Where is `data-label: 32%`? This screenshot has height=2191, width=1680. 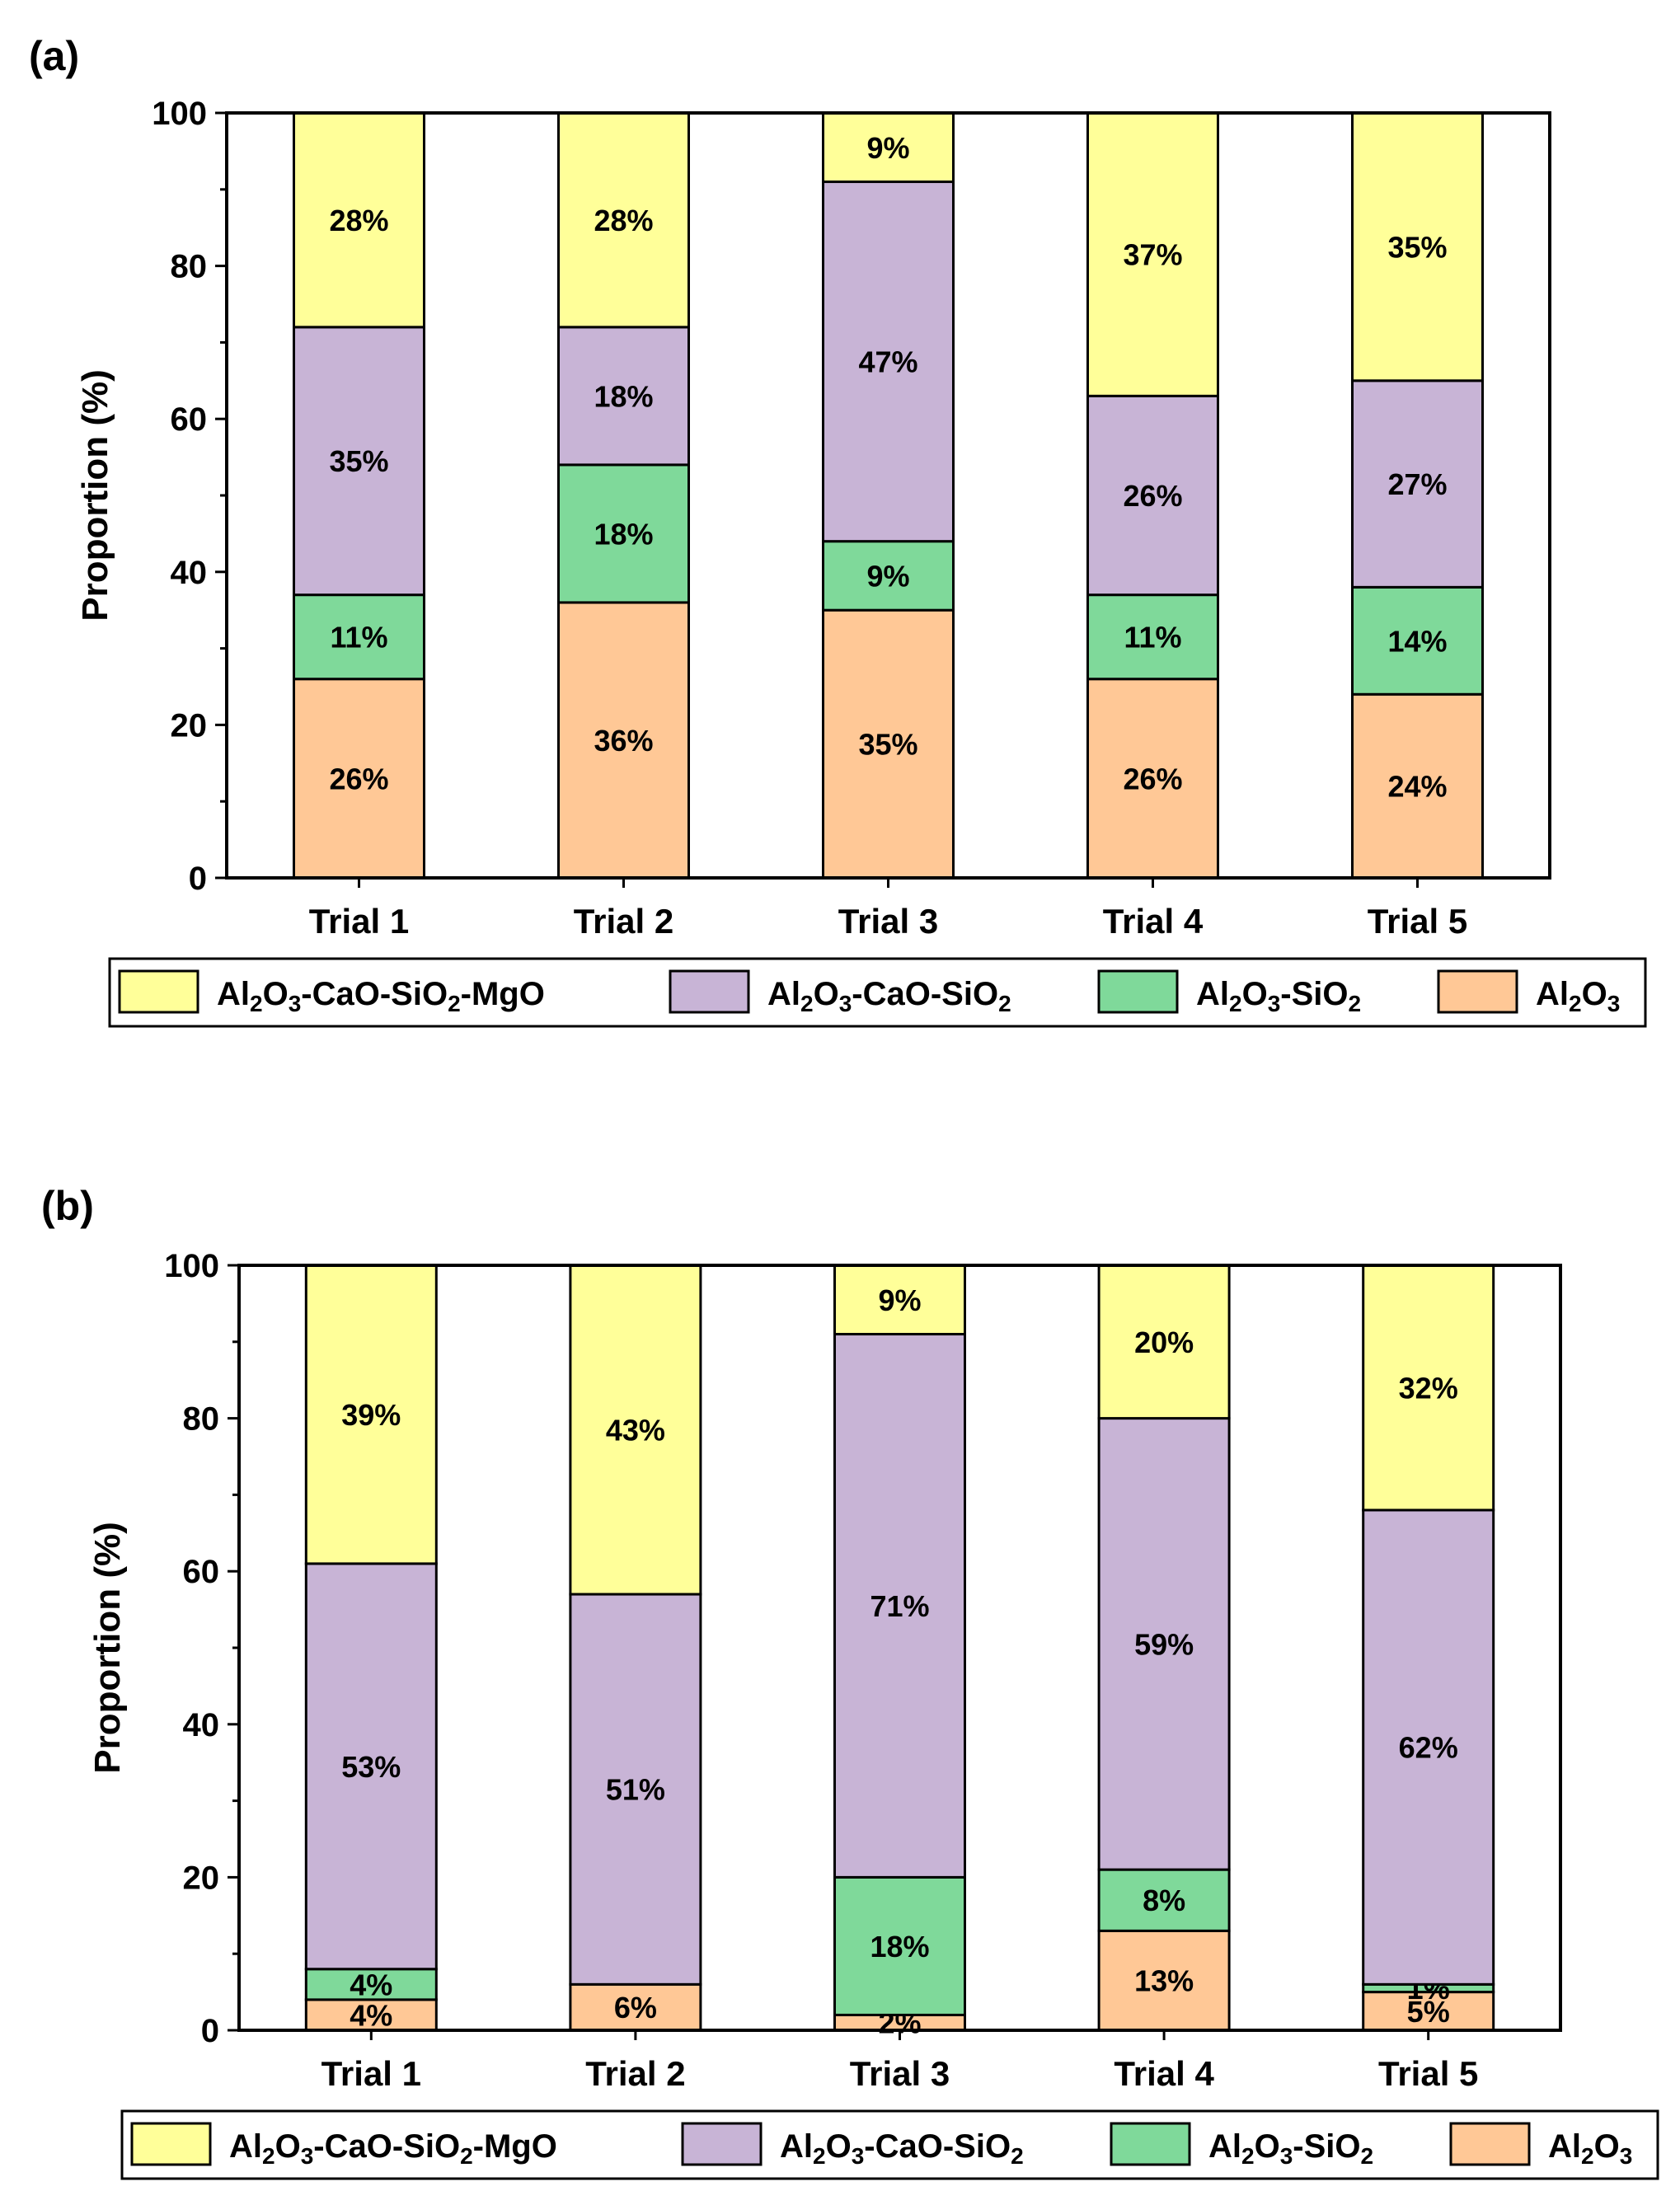
data-label: 32% is located at coordinates (1428, 1388).